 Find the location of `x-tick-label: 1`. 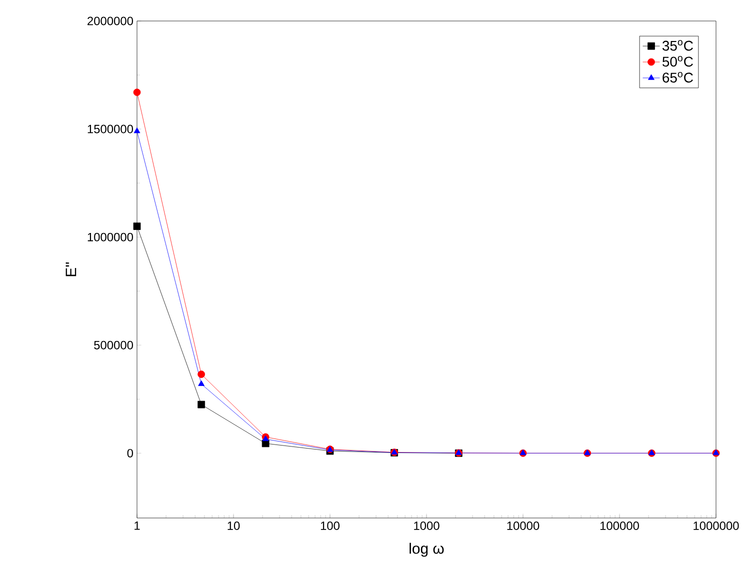

x-tick-label: 1 is located at coordinates (137, 526).